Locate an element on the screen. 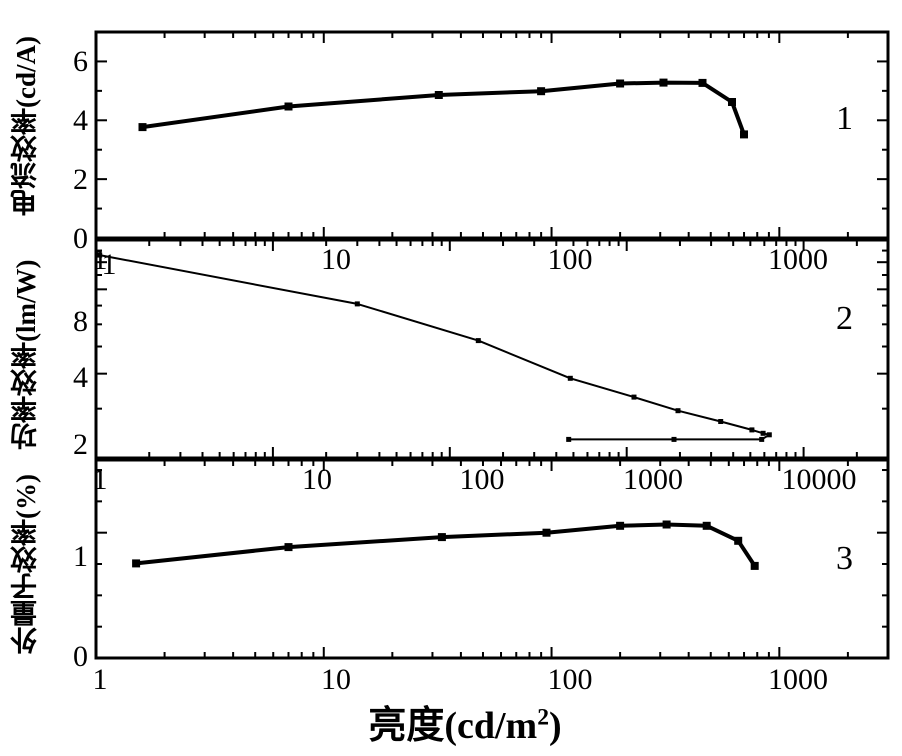  panel-3-xtick-10: 10 is located at coordinates (336, 679).